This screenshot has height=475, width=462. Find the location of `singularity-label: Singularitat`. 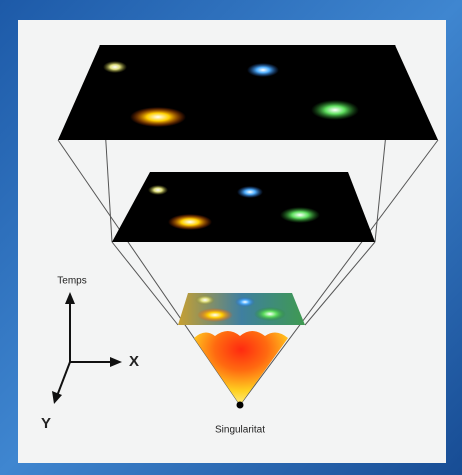

singularity-label: Singularitat is located at coordinates (240, 430).